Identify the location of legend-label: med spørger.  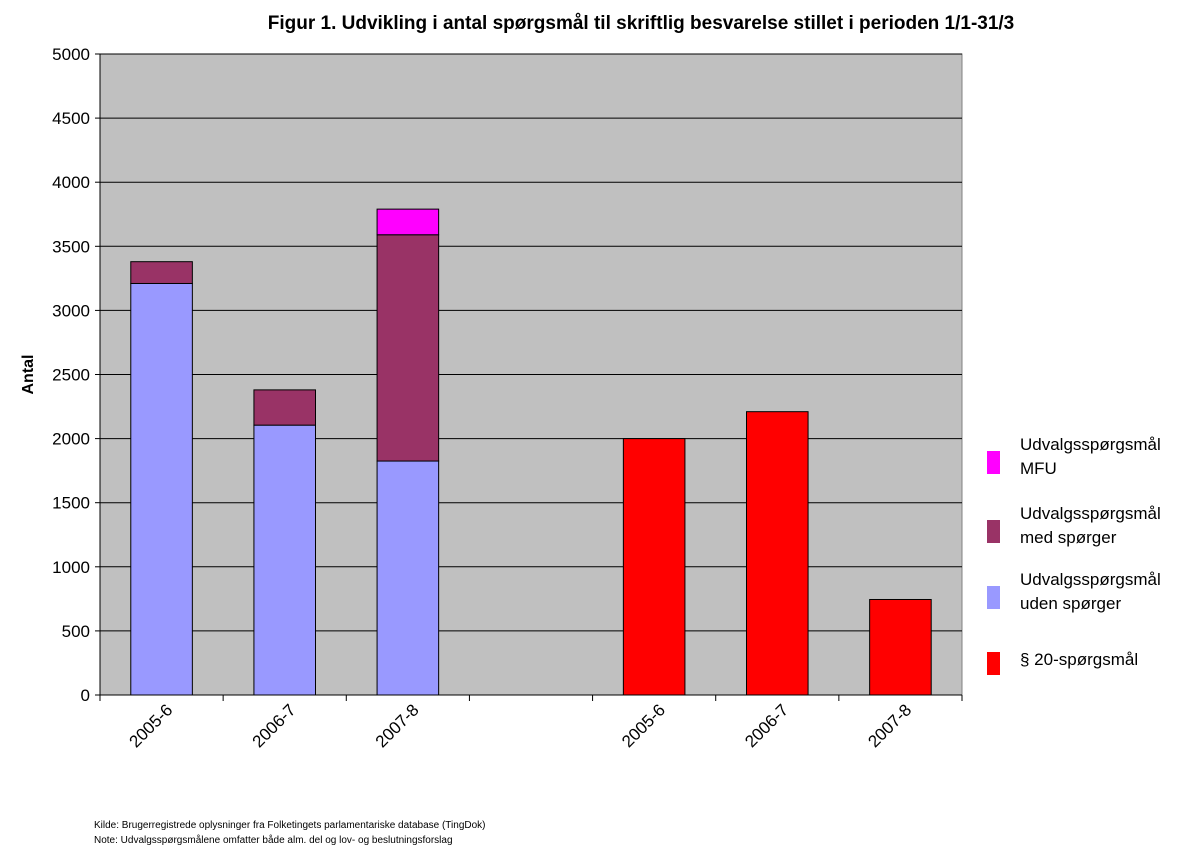
(1068, 537).